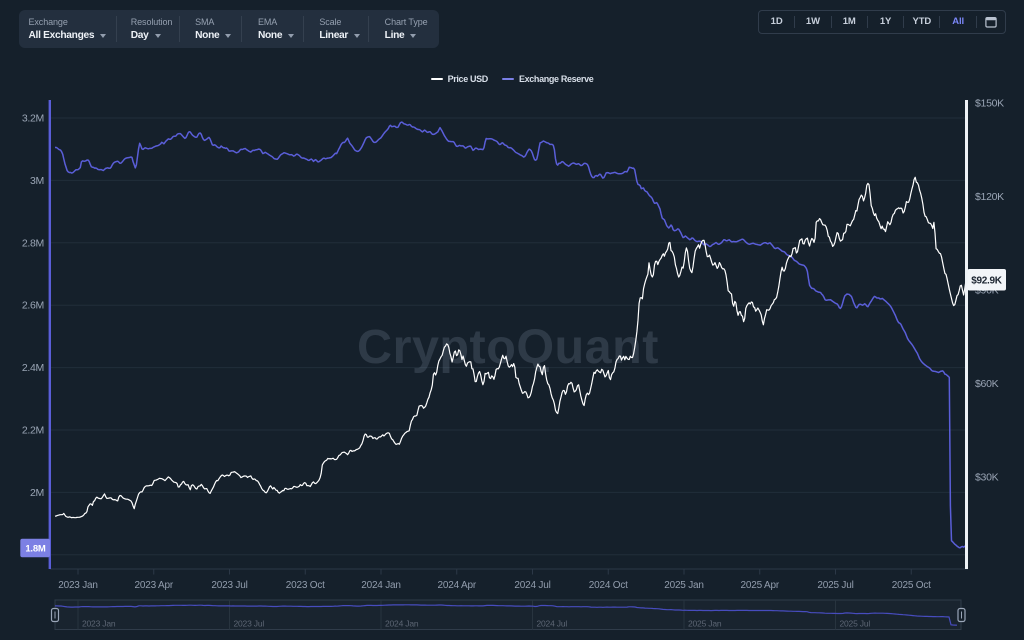 This screenshot has height=640, width=1024. I want to click on svg-text: 2M, so click(37, 493).